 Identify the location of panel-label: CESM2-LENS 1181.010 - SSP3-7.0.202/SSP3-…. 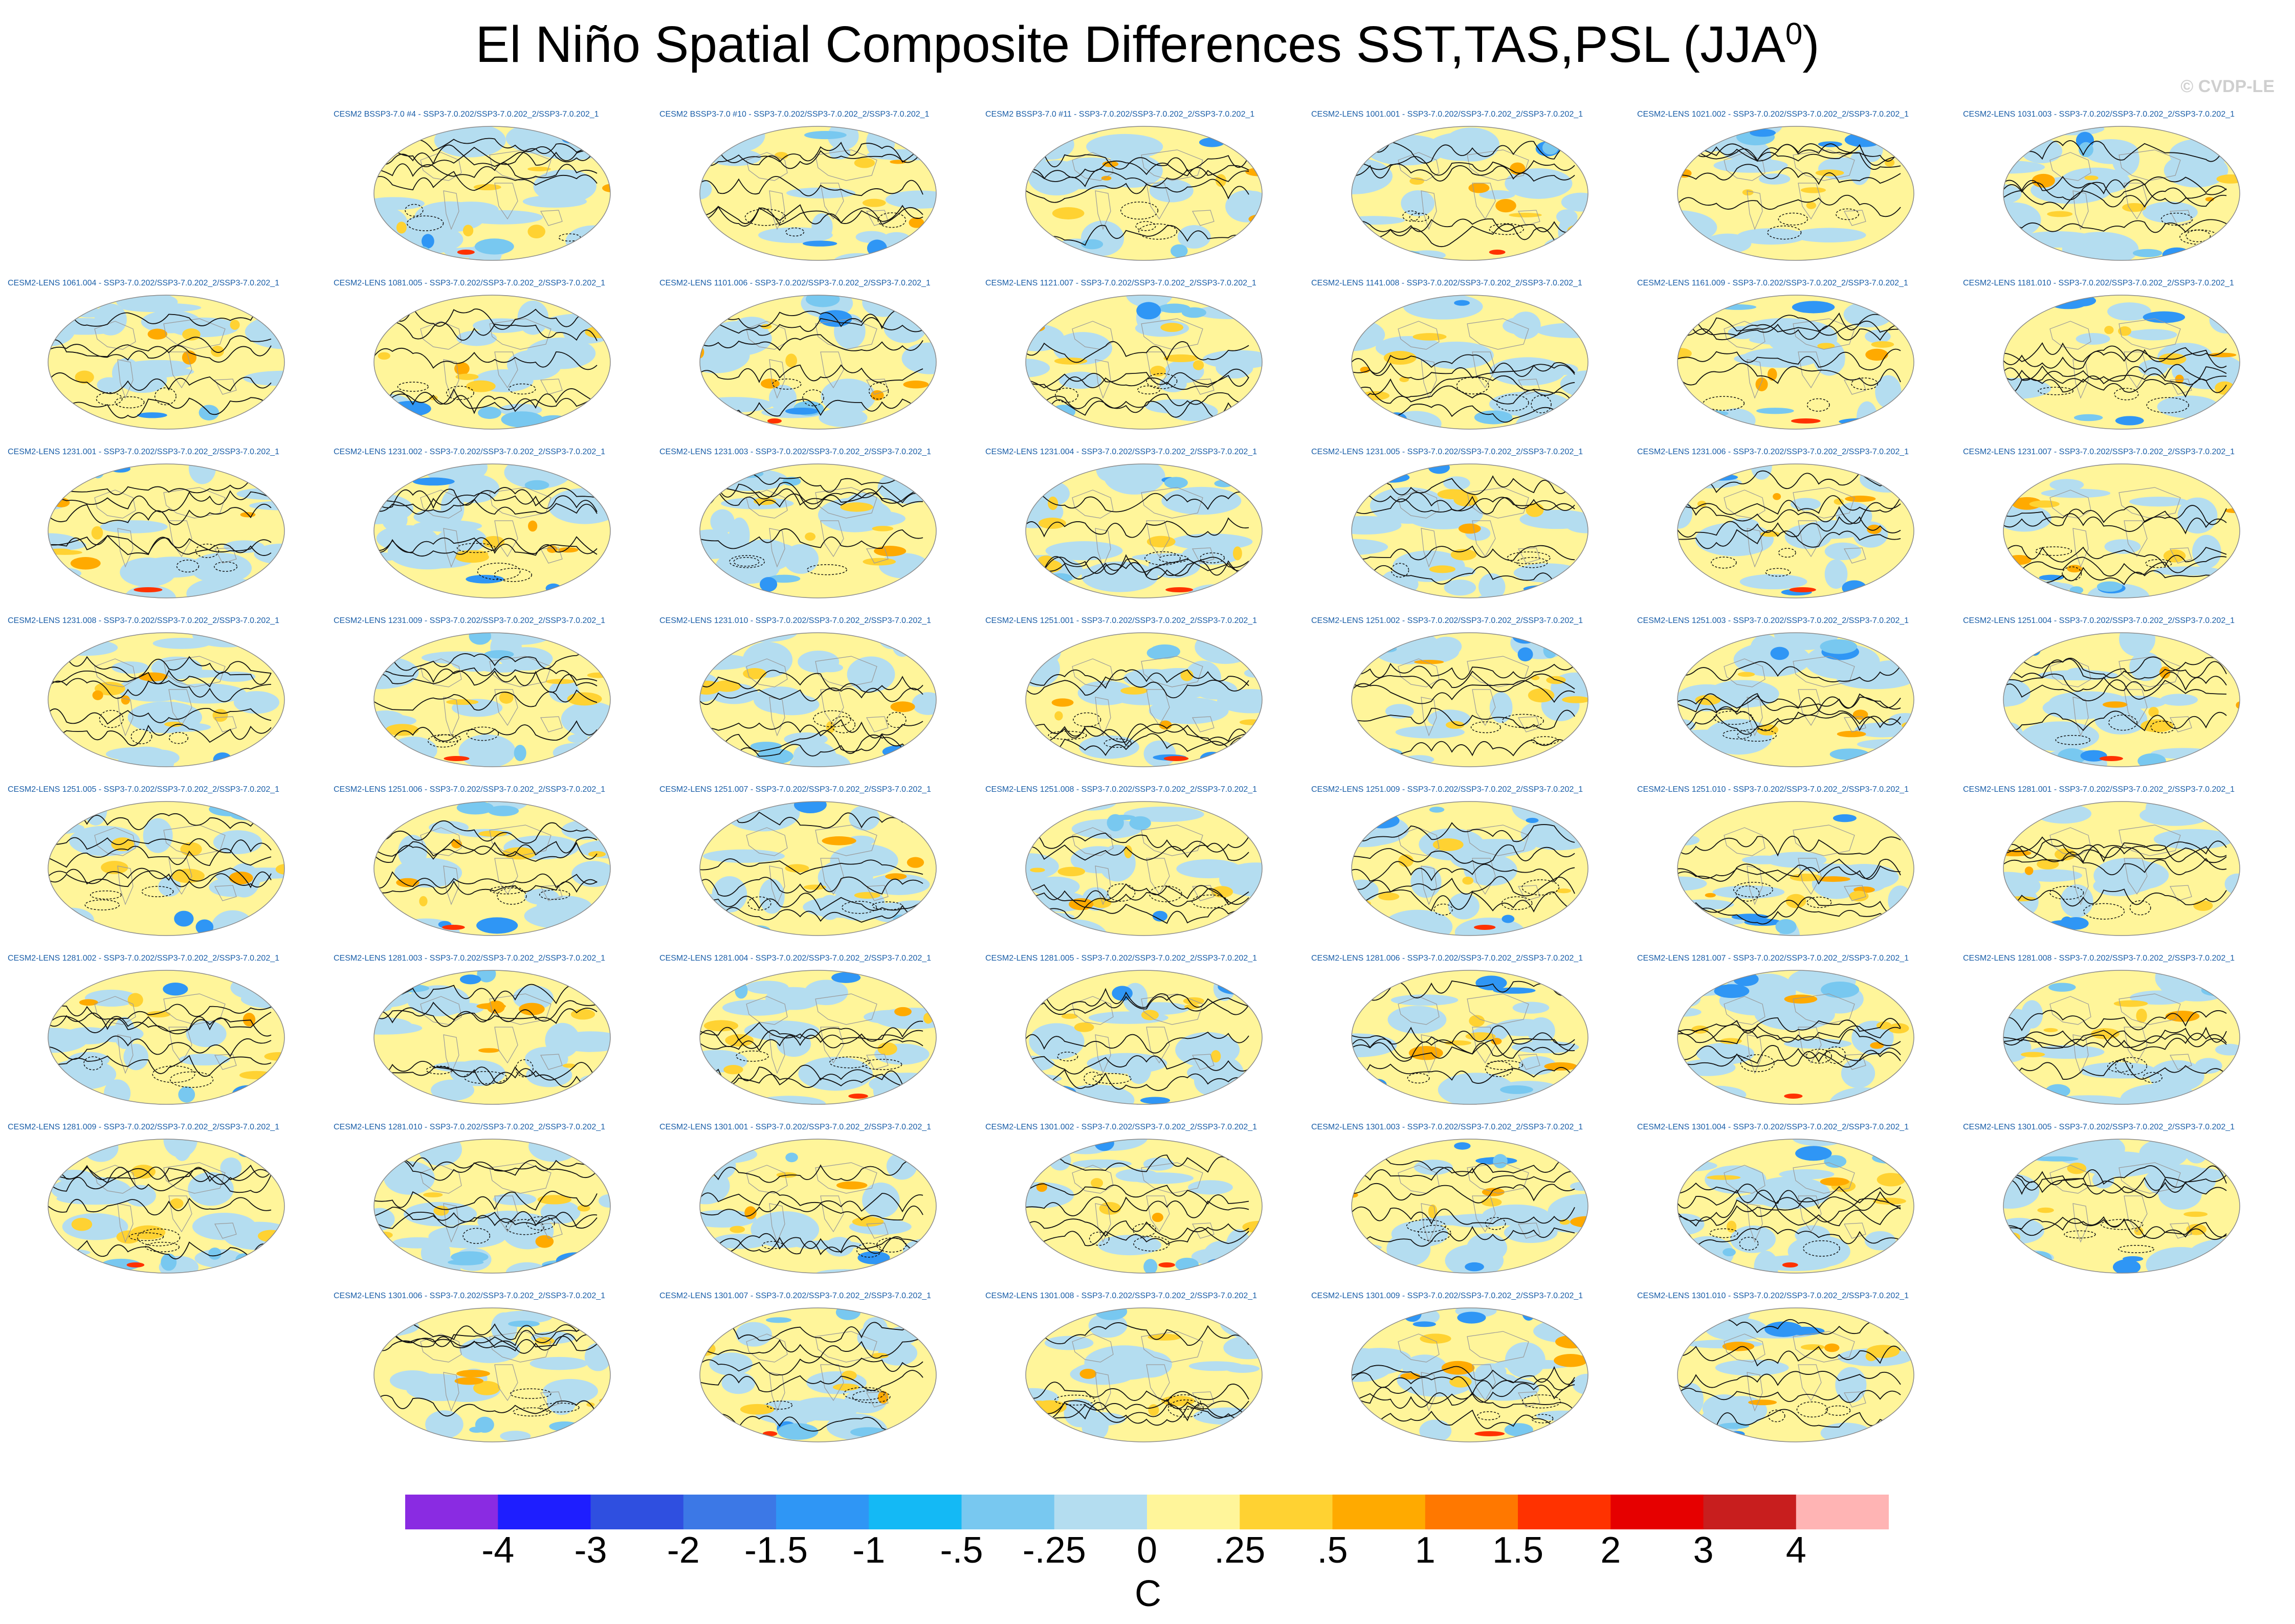
(2098, 283).